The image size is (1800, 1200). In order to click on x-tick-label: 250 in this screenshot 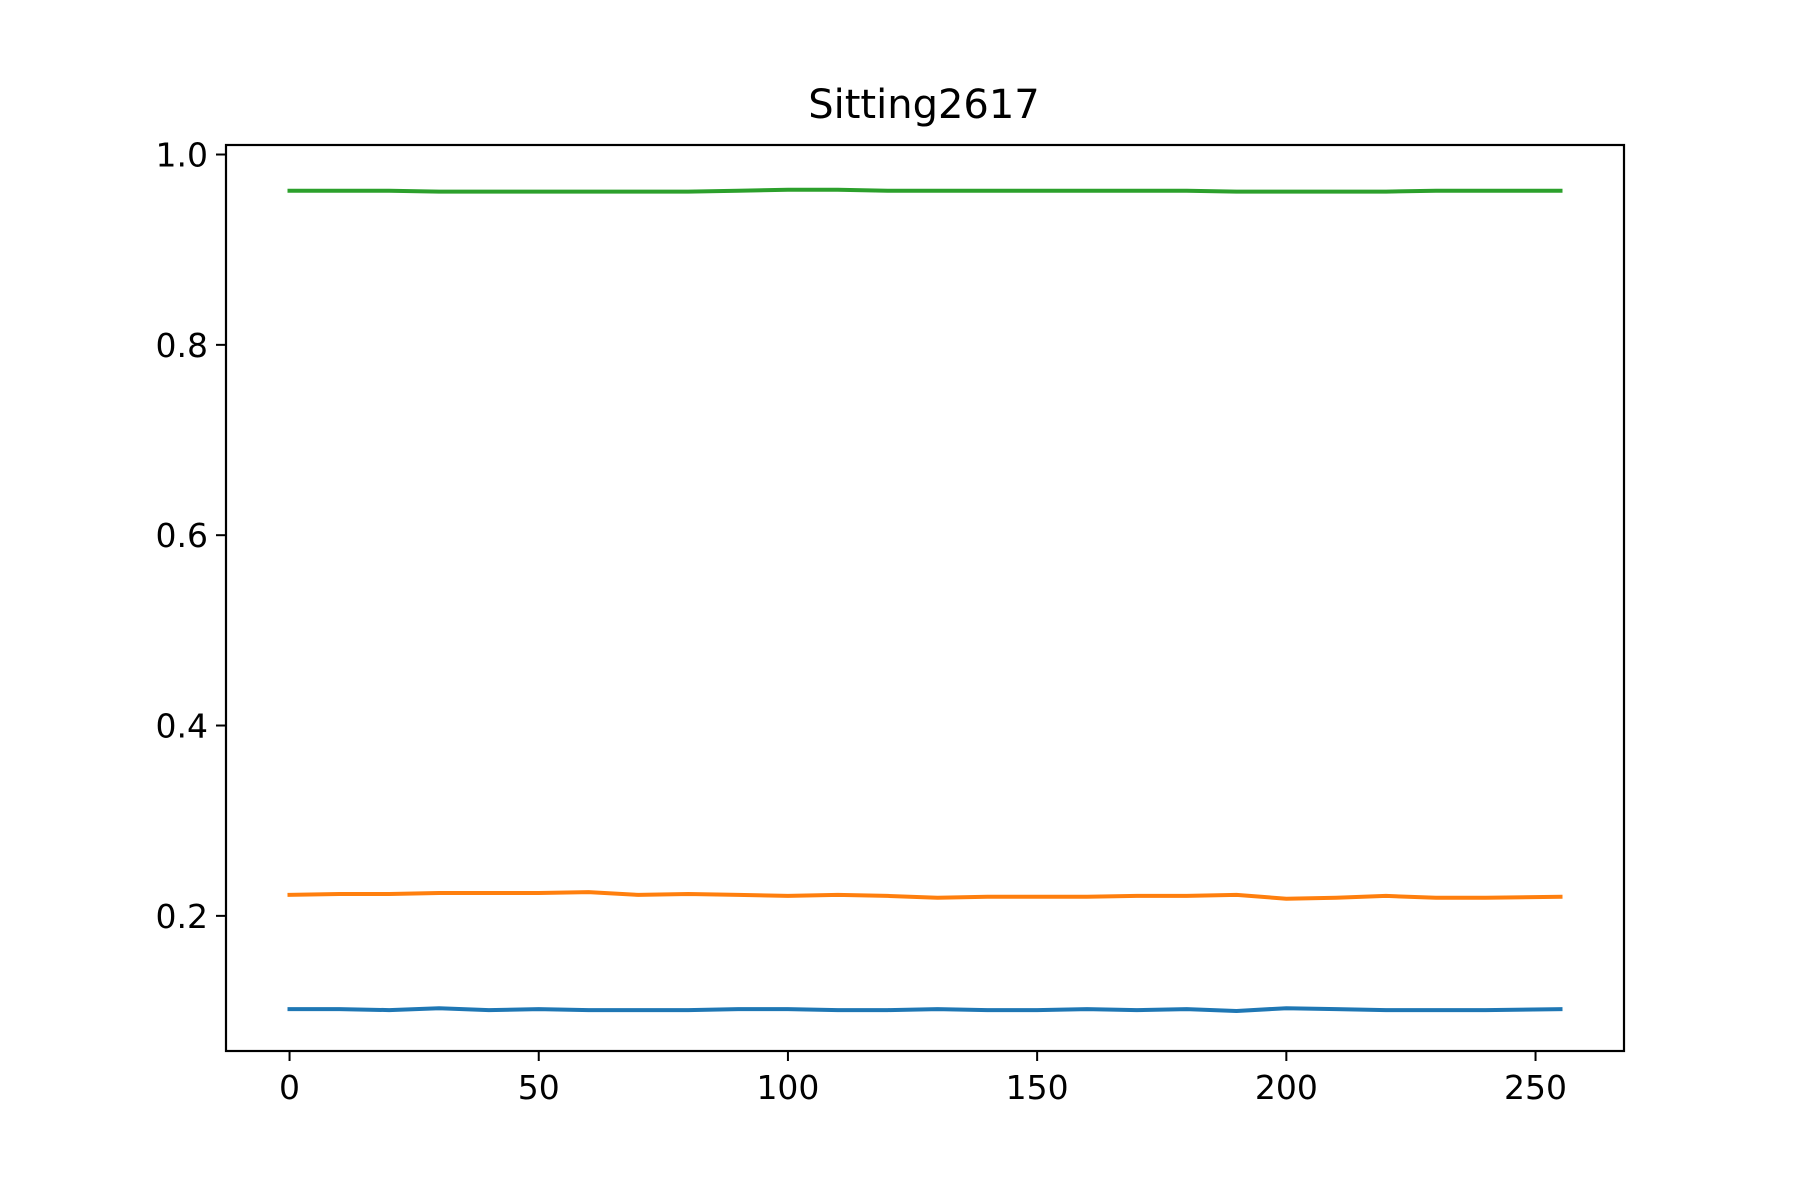, I will do `click(1535, 1087)`.